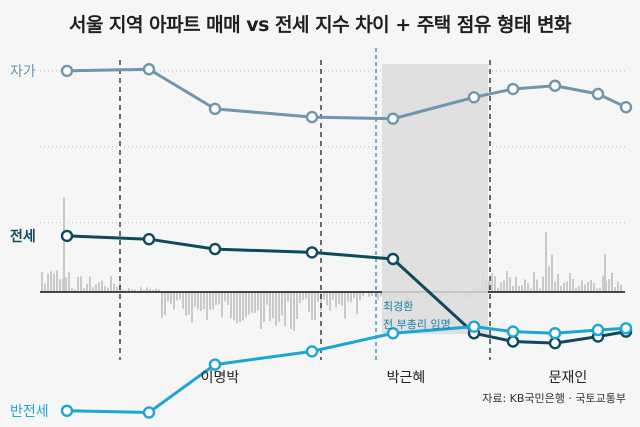 This screenshot has width=640, height=427. What do you see at coordinates (320, 25) in the screenshot?
I see `chart-title: 서울 지역 아파트 매매 vs 전세 지수 차이 + 주택 점유 형태 변화` at bounding box center [320, 25].